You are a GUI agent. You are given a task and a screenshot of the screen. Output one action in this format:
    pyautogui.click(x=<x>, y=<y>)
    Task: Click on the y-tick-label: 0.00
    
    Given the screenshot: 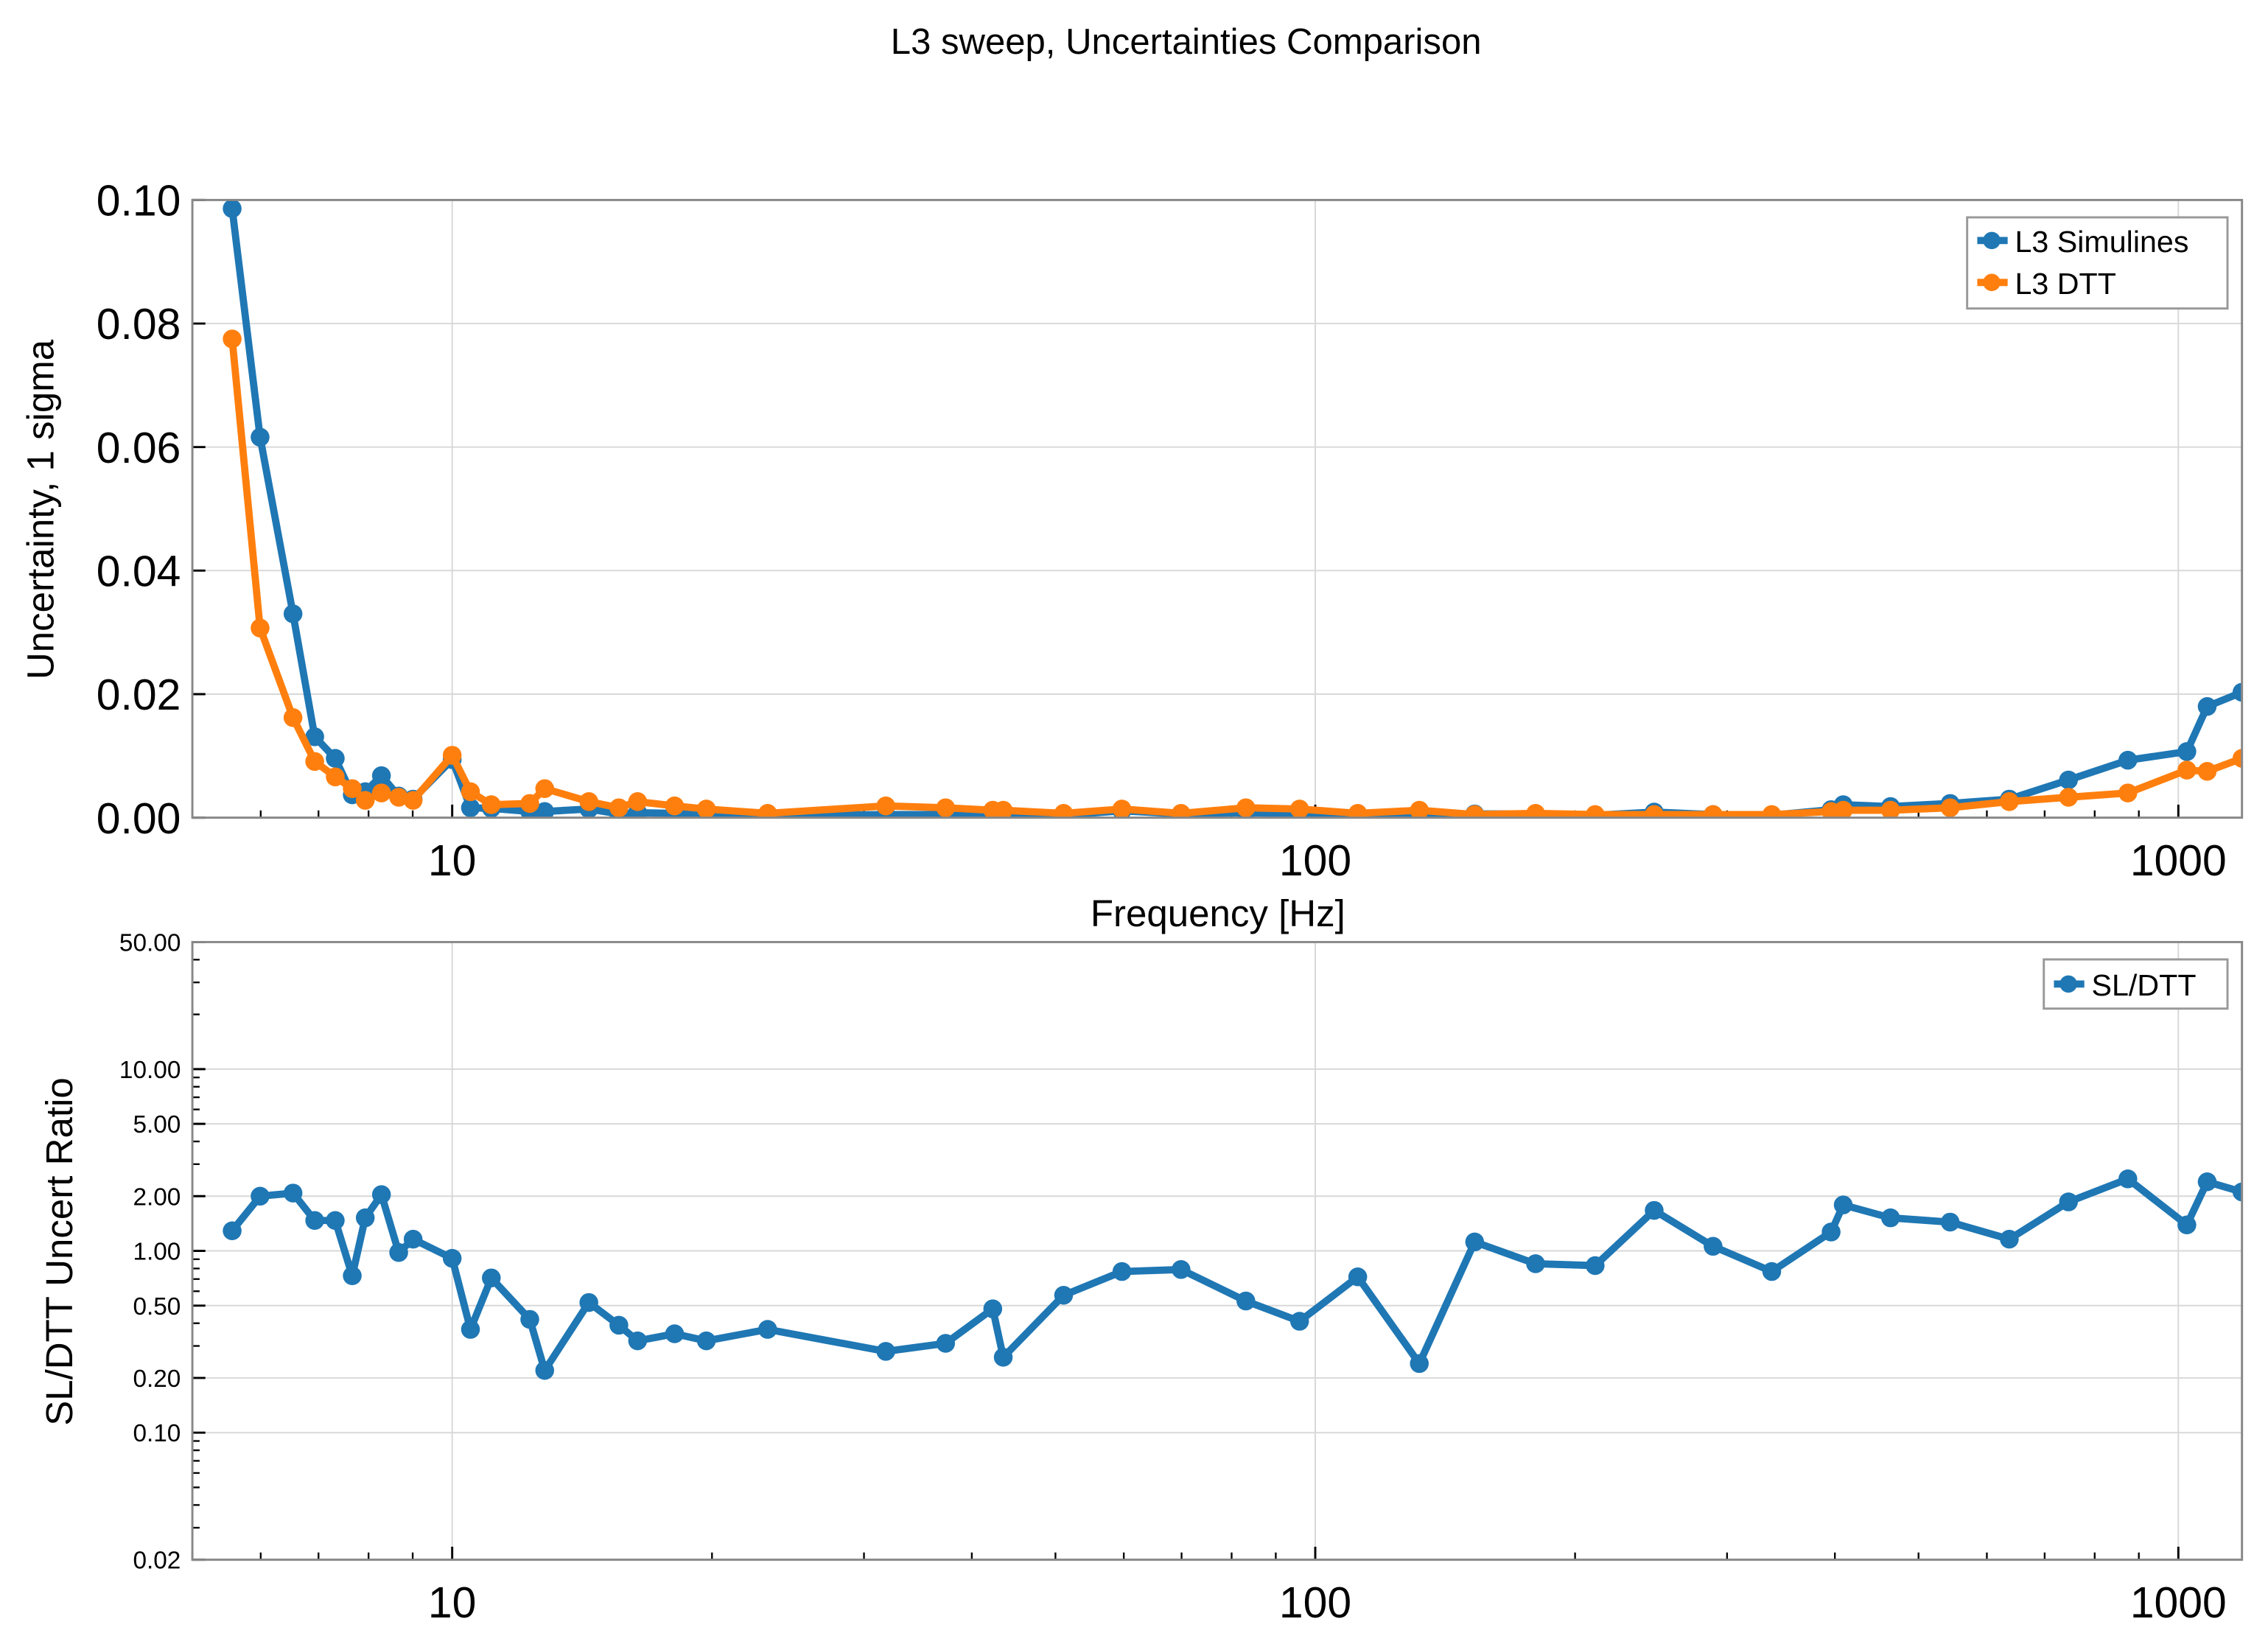 What is the action you would take?
    pyautogui.click(x=139, y=819)
    